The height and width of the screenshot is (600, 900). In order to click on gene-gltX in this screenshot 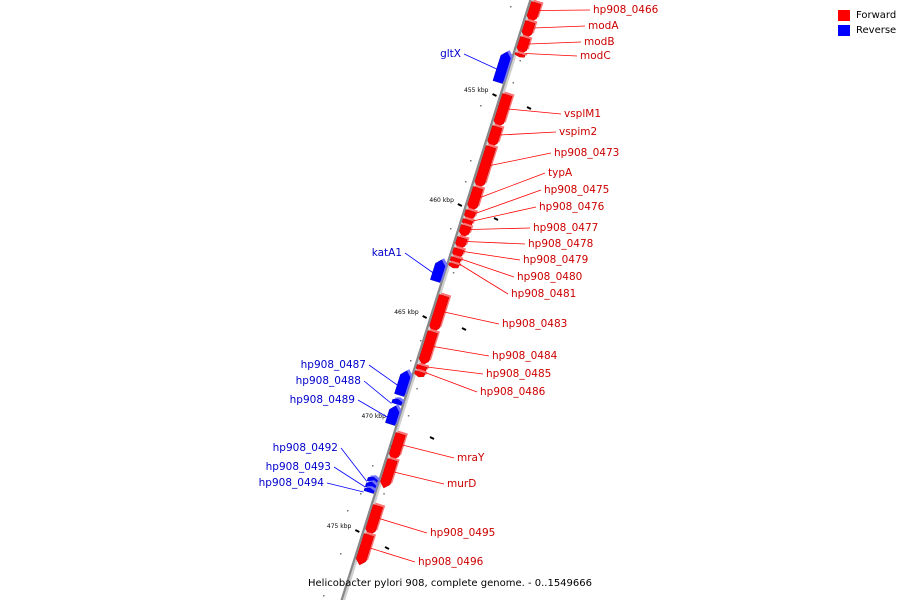, I will do `click(502, 67)`.